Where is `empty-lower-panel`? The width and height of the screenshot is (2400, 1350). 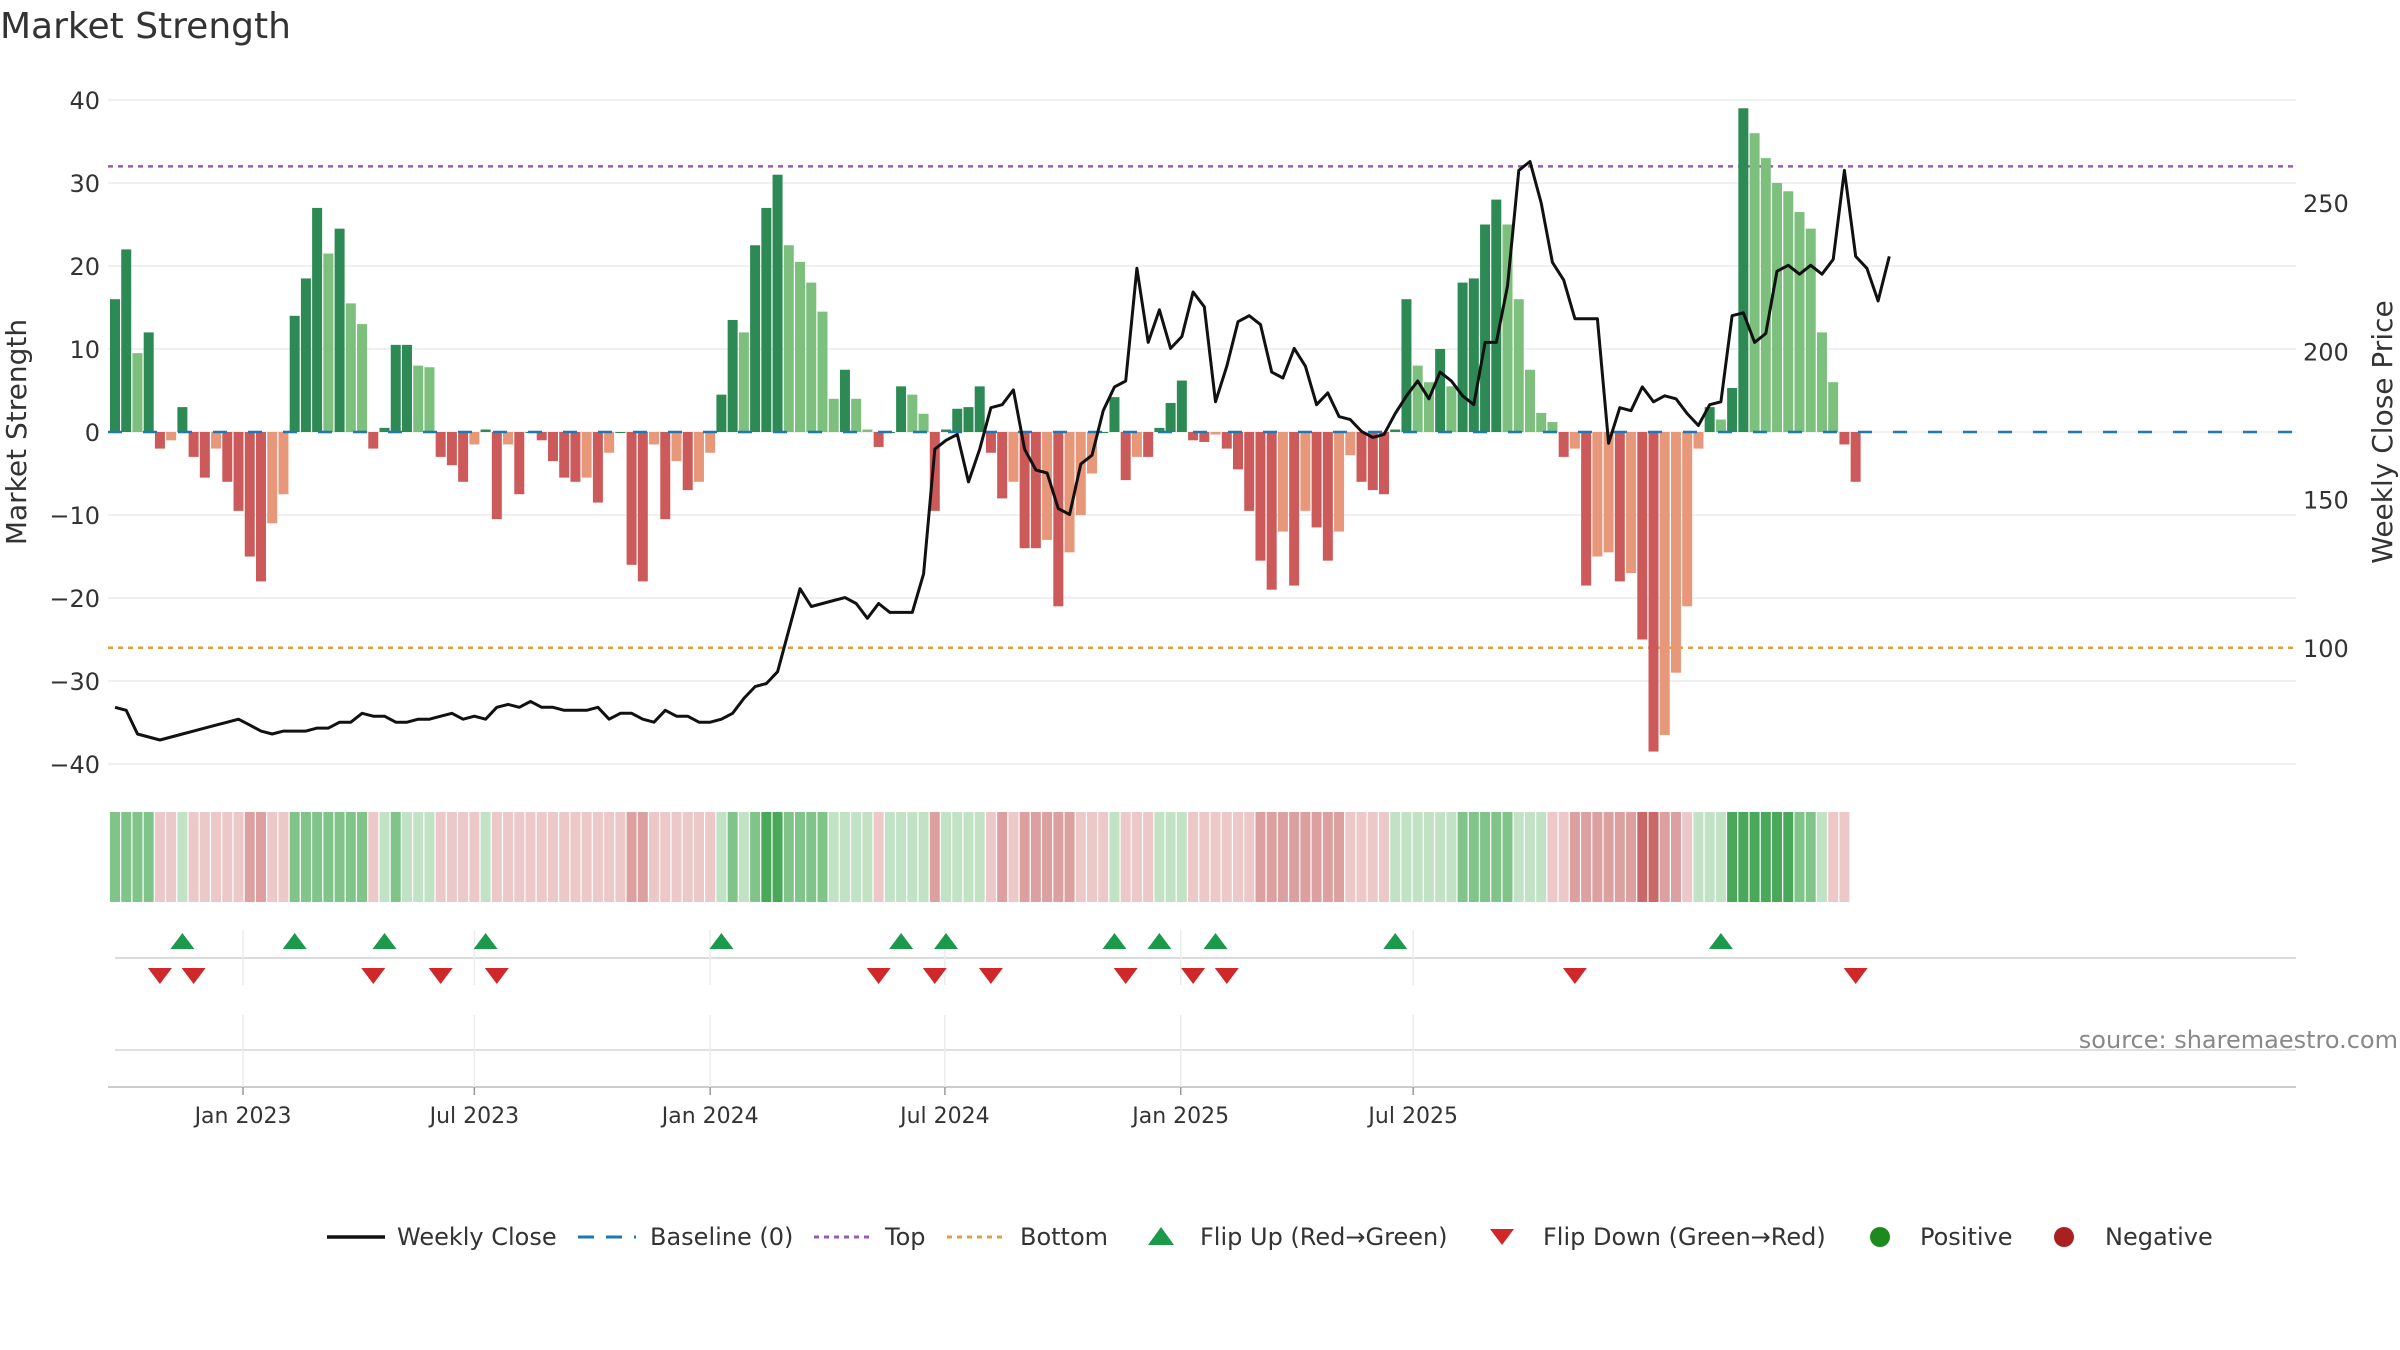
empty-lower-panel is located at coordinates (1202, 1051).